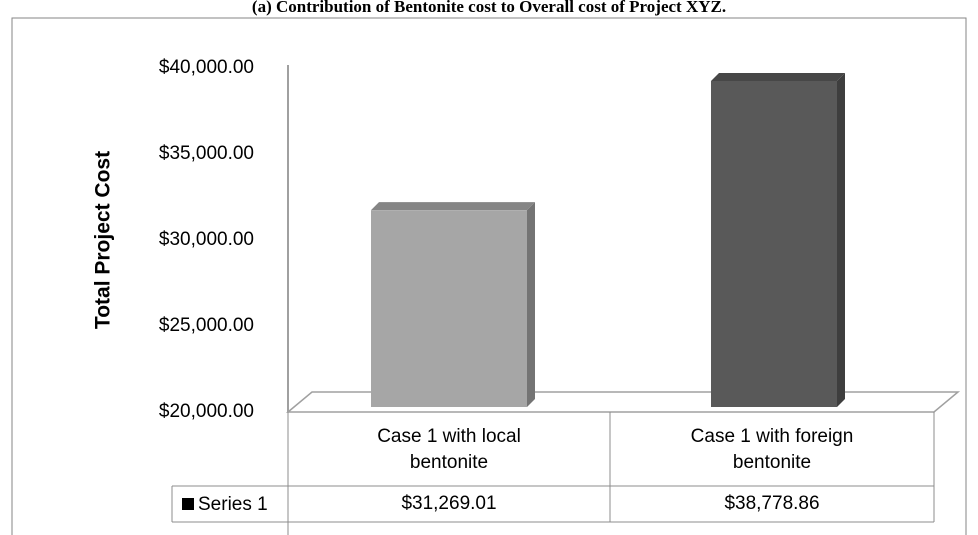  Describe the element at coordinates (449, 503) in the screenshot. I see `data-table-value: $31,269.01` at that location.